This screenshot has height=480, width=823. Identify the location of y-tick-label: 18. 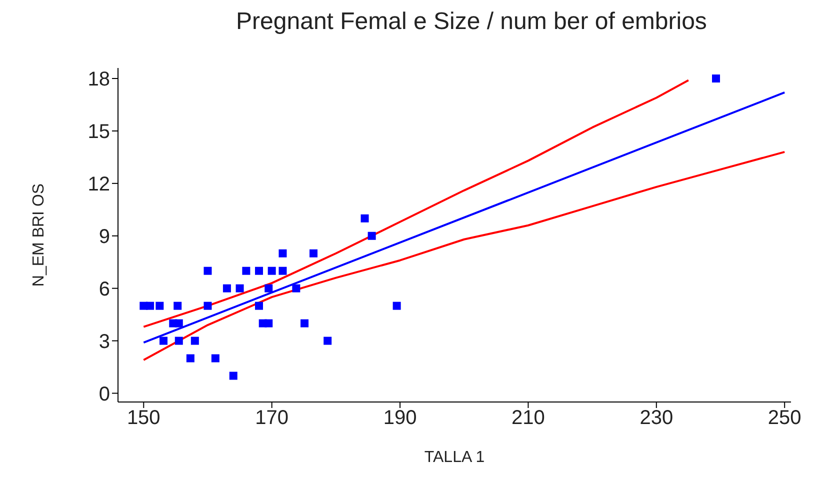
(99, 79).